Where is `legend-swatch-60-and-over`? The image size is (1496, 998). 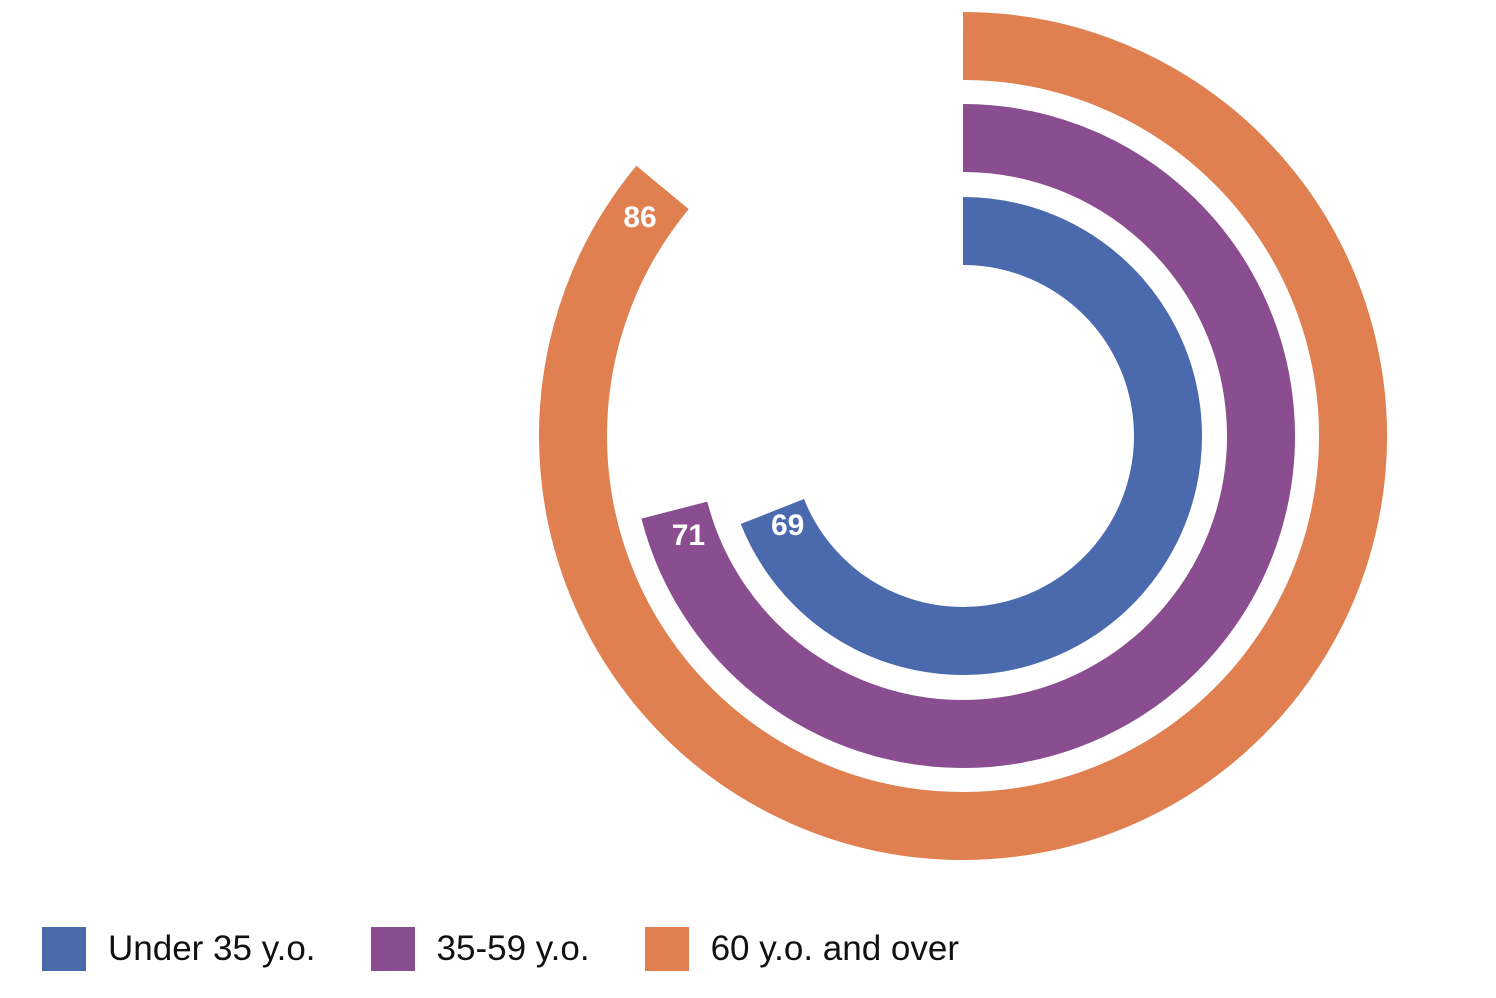
legend-swatch-60-and-over is located at coordinates (666, 949).